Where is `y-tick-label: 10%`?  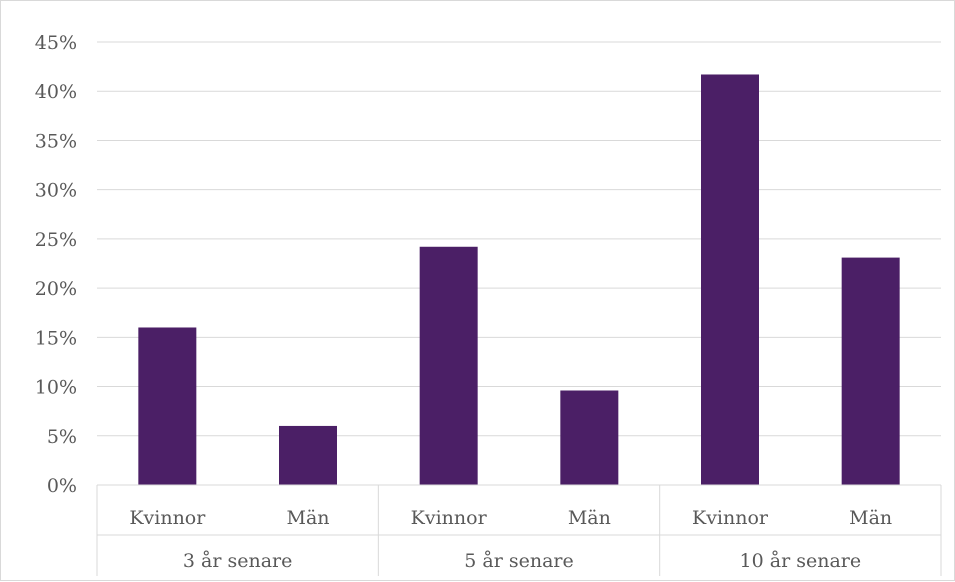
y-tick-label: 10% is located at coordinates (56, 388).